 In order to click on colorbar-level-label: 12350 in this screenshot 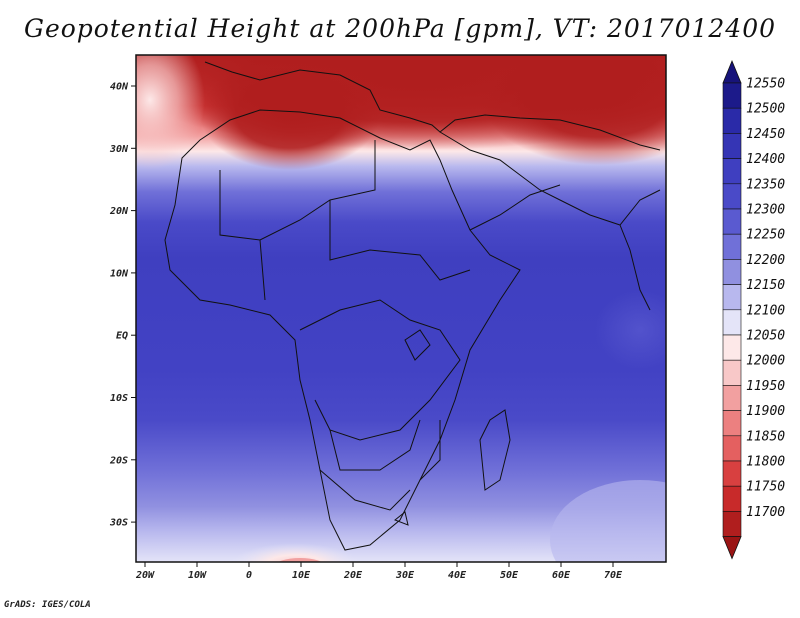, I will do `click(765, 184)`.